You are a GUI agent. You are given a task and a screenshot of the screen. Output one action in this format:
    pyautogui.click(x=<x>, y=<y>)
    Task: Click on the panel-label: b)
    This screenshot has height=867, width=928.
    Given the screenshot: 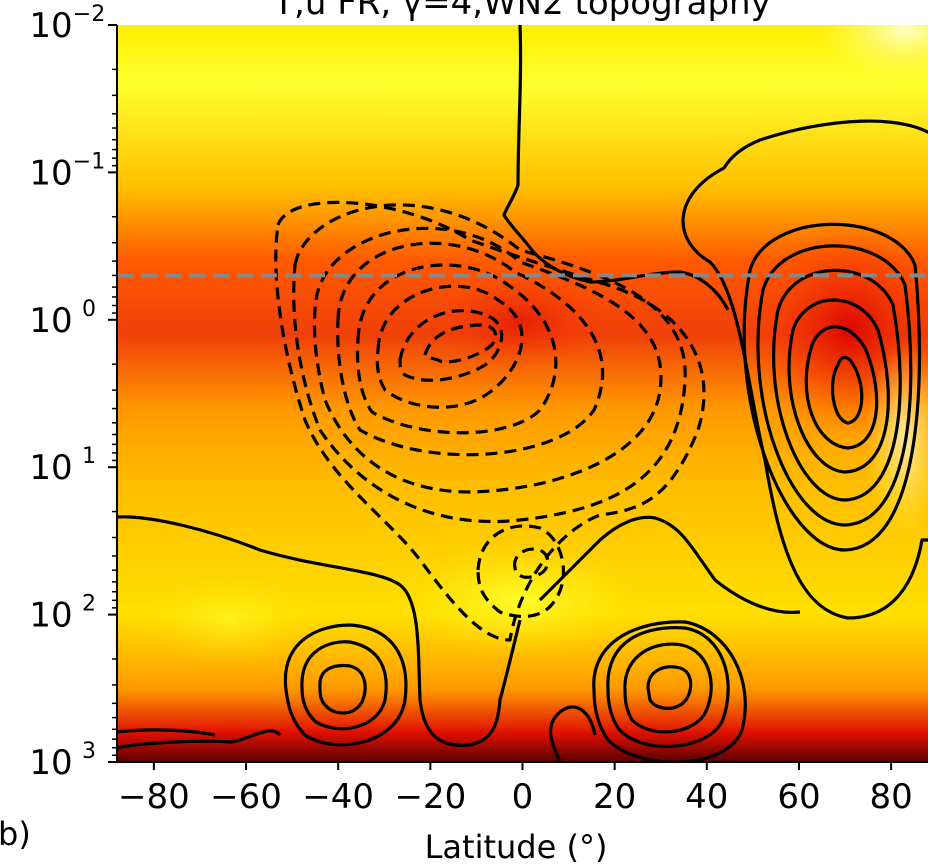 What is the action you would take?
    pyautogui.click(x=15, y=834)
    